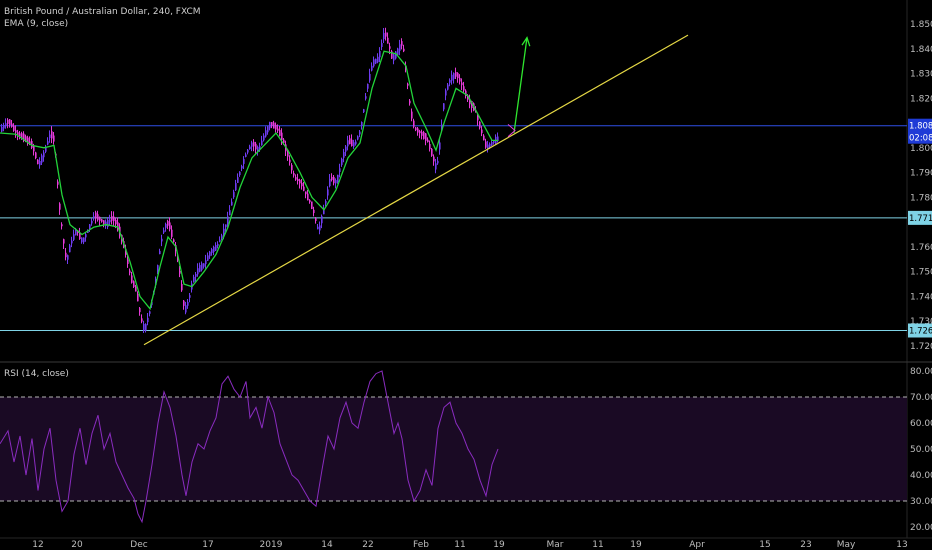 The image size is (932, 550). Describe the element at coordinates (511, 130) in the screenshot. I see `price-pointer` at that location.